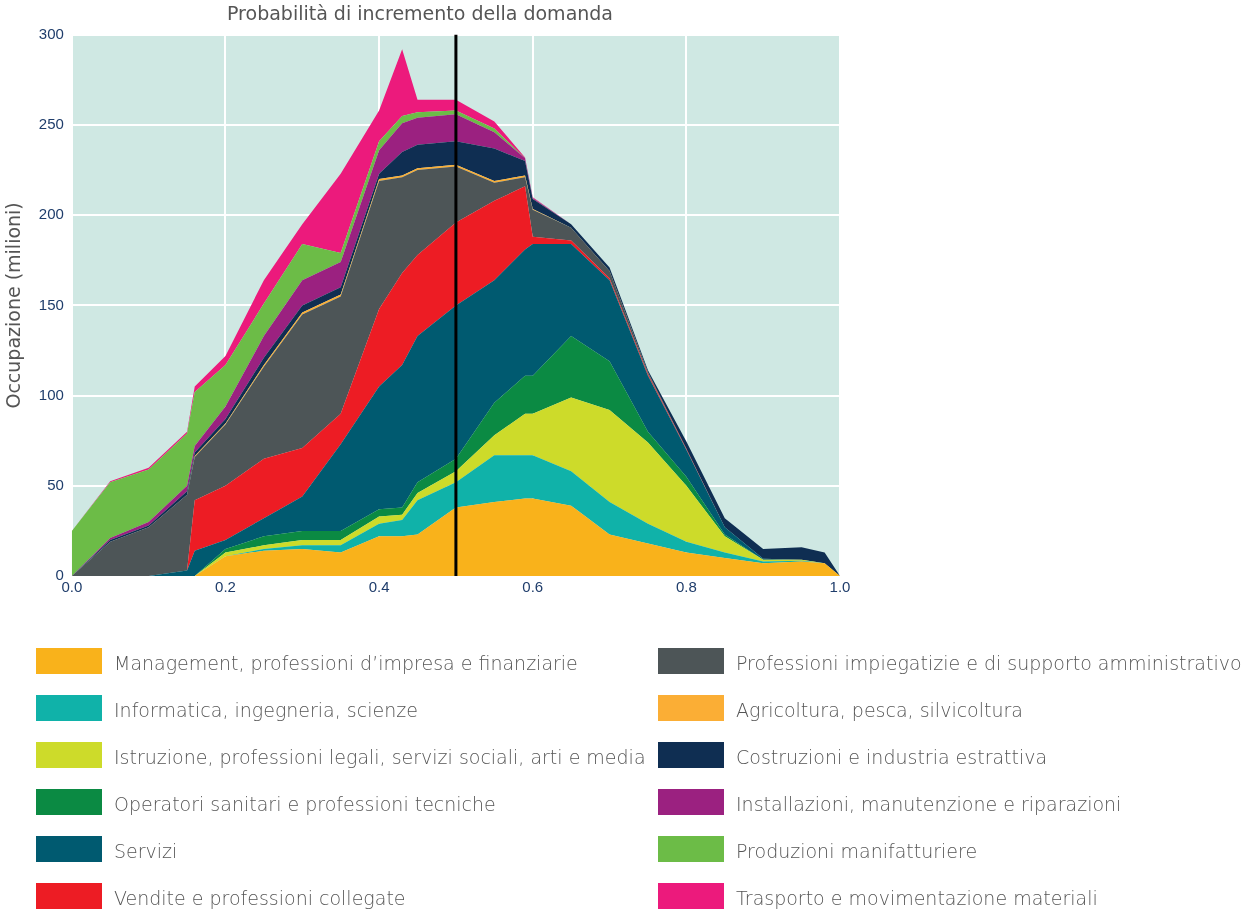 This screenshot has width=1258, height=918. I want to click on legend-label: Trasporto e movimentazione materiali, so click(917, 898).